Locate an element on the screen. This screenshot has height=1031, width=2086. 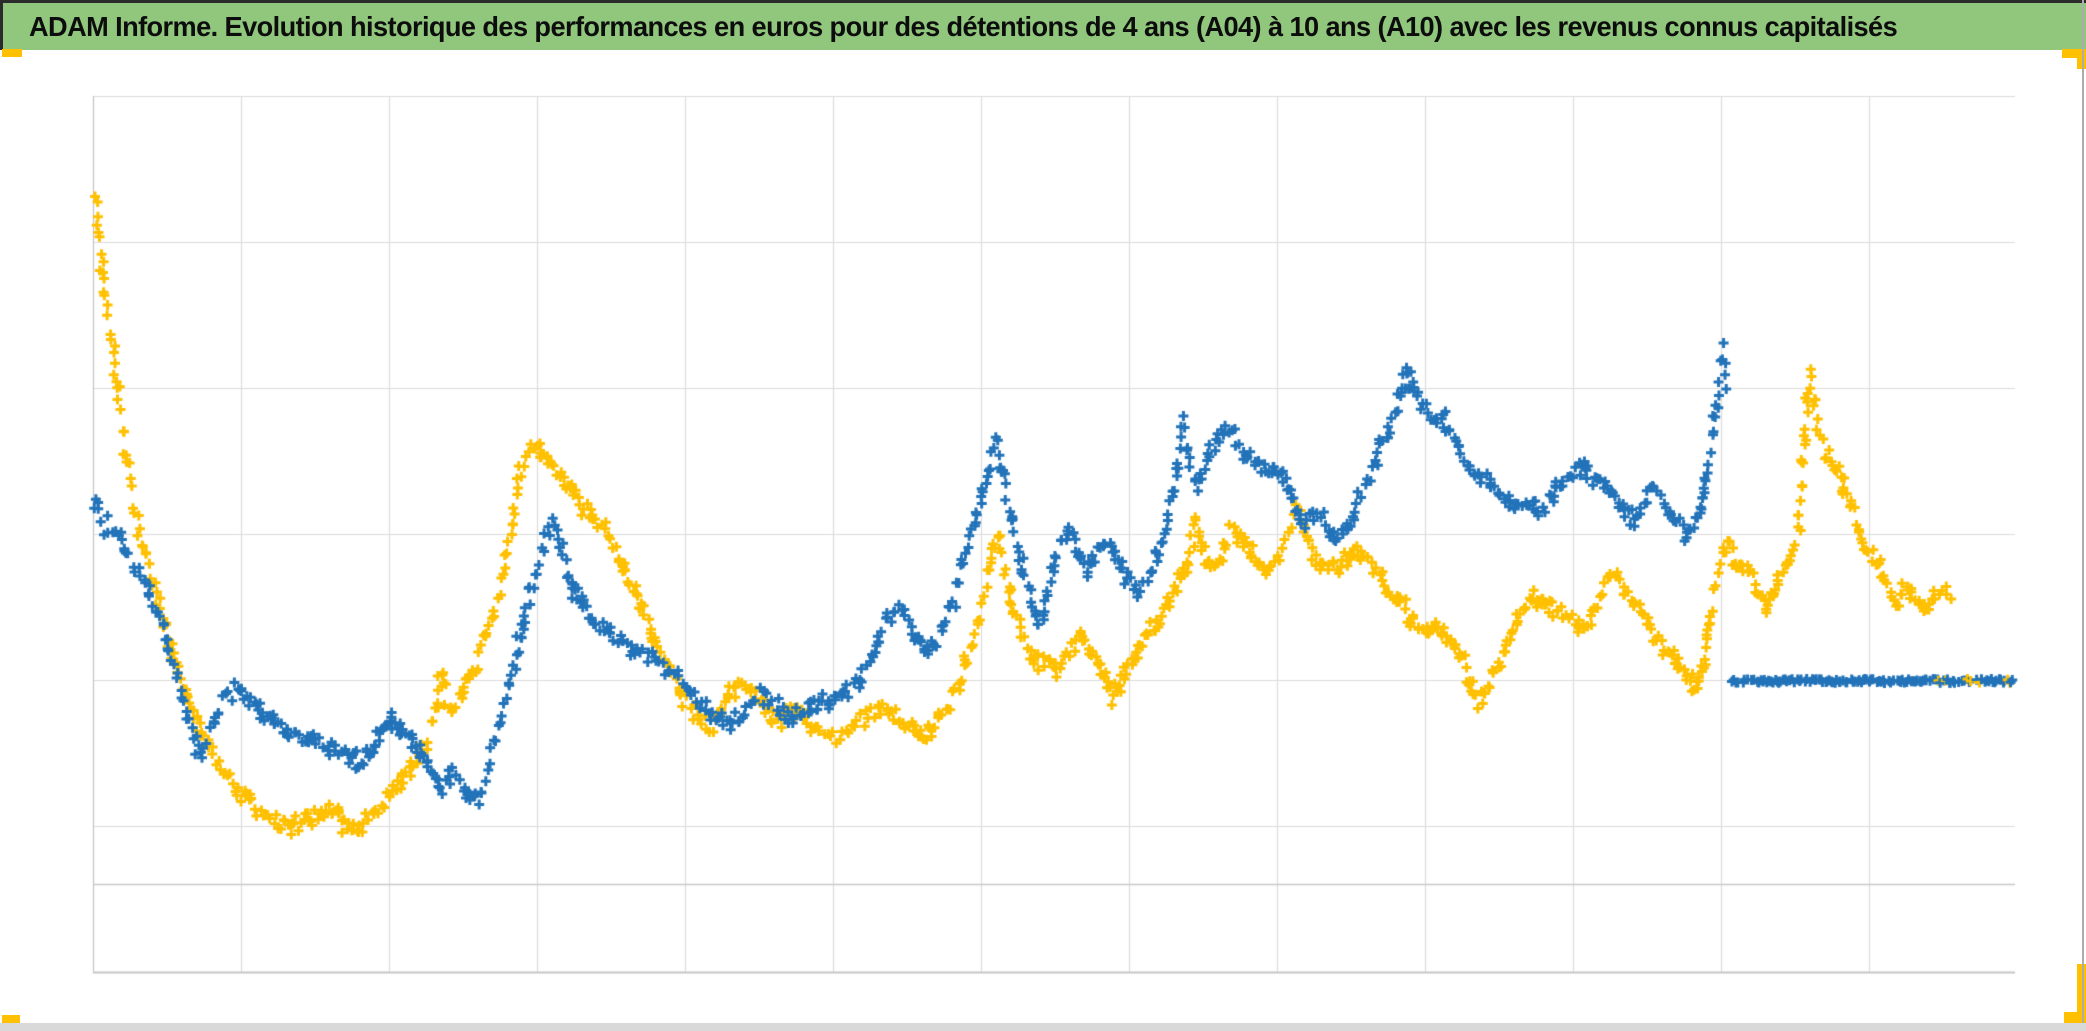
corner-mark-bottom-right-v is located at coordinates (2081, 997).